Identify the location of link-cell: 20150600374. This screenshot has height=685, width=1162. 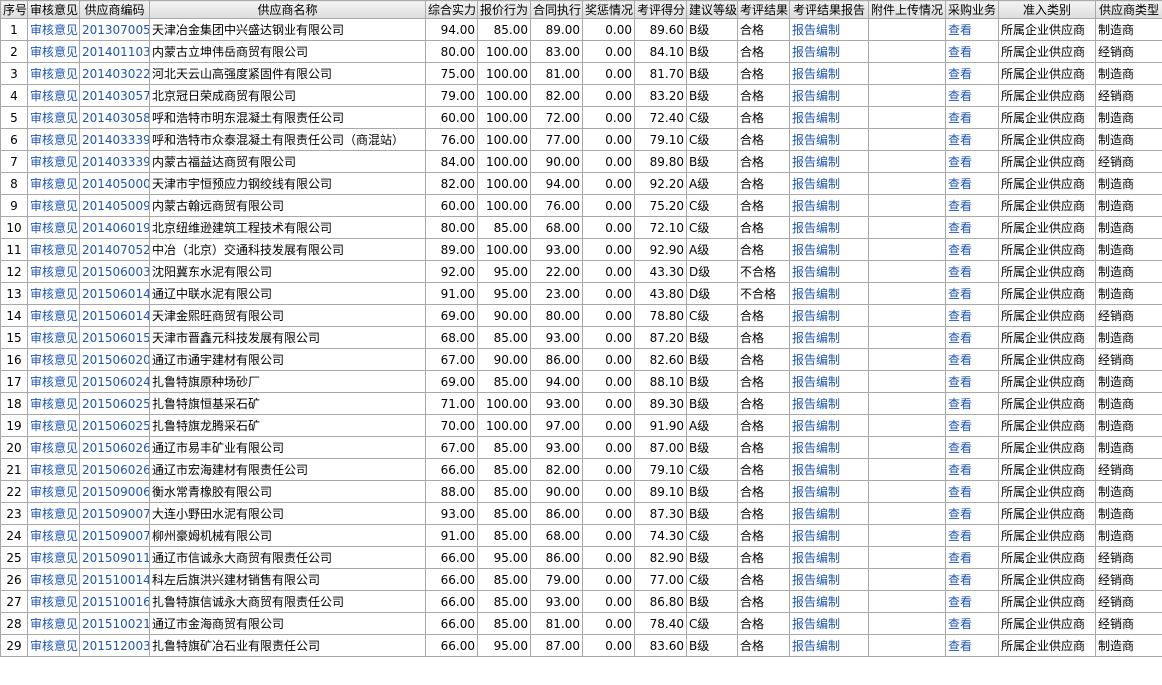
(114, 271).